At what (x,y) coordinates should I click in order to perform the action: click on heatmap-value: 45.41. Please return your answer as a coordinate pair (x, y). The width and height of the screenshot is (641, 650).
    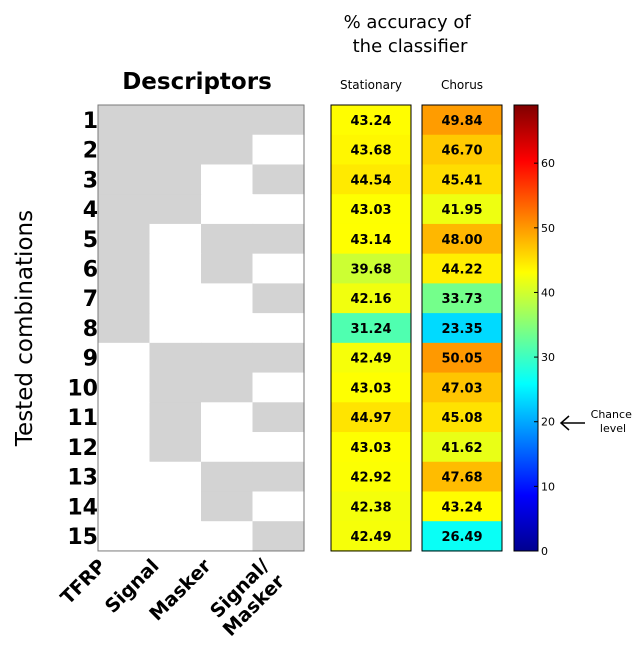
    Looking at the image, I should click on (461, 180).